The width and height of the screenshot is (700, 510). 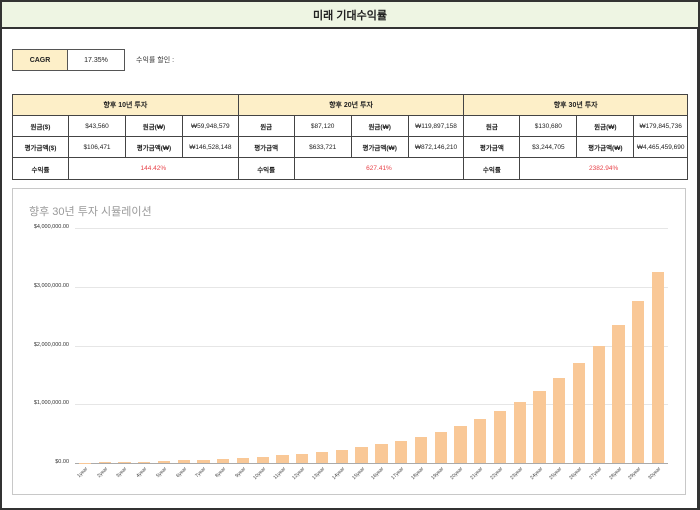 What do you see at coordinates (556, 474) in the screenshot?
I see `x-tick-label: 25year` at bounding box center [556, 474].